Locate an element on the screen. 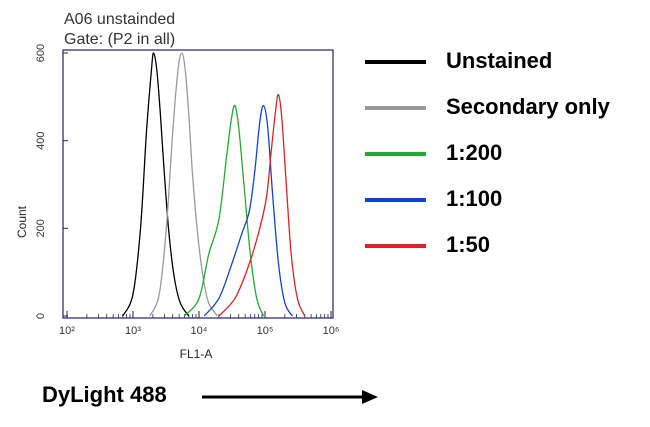 The height and width of the screenshot is (427, 650). x-tick-label: 10³ is located at coordinates (133, 331).